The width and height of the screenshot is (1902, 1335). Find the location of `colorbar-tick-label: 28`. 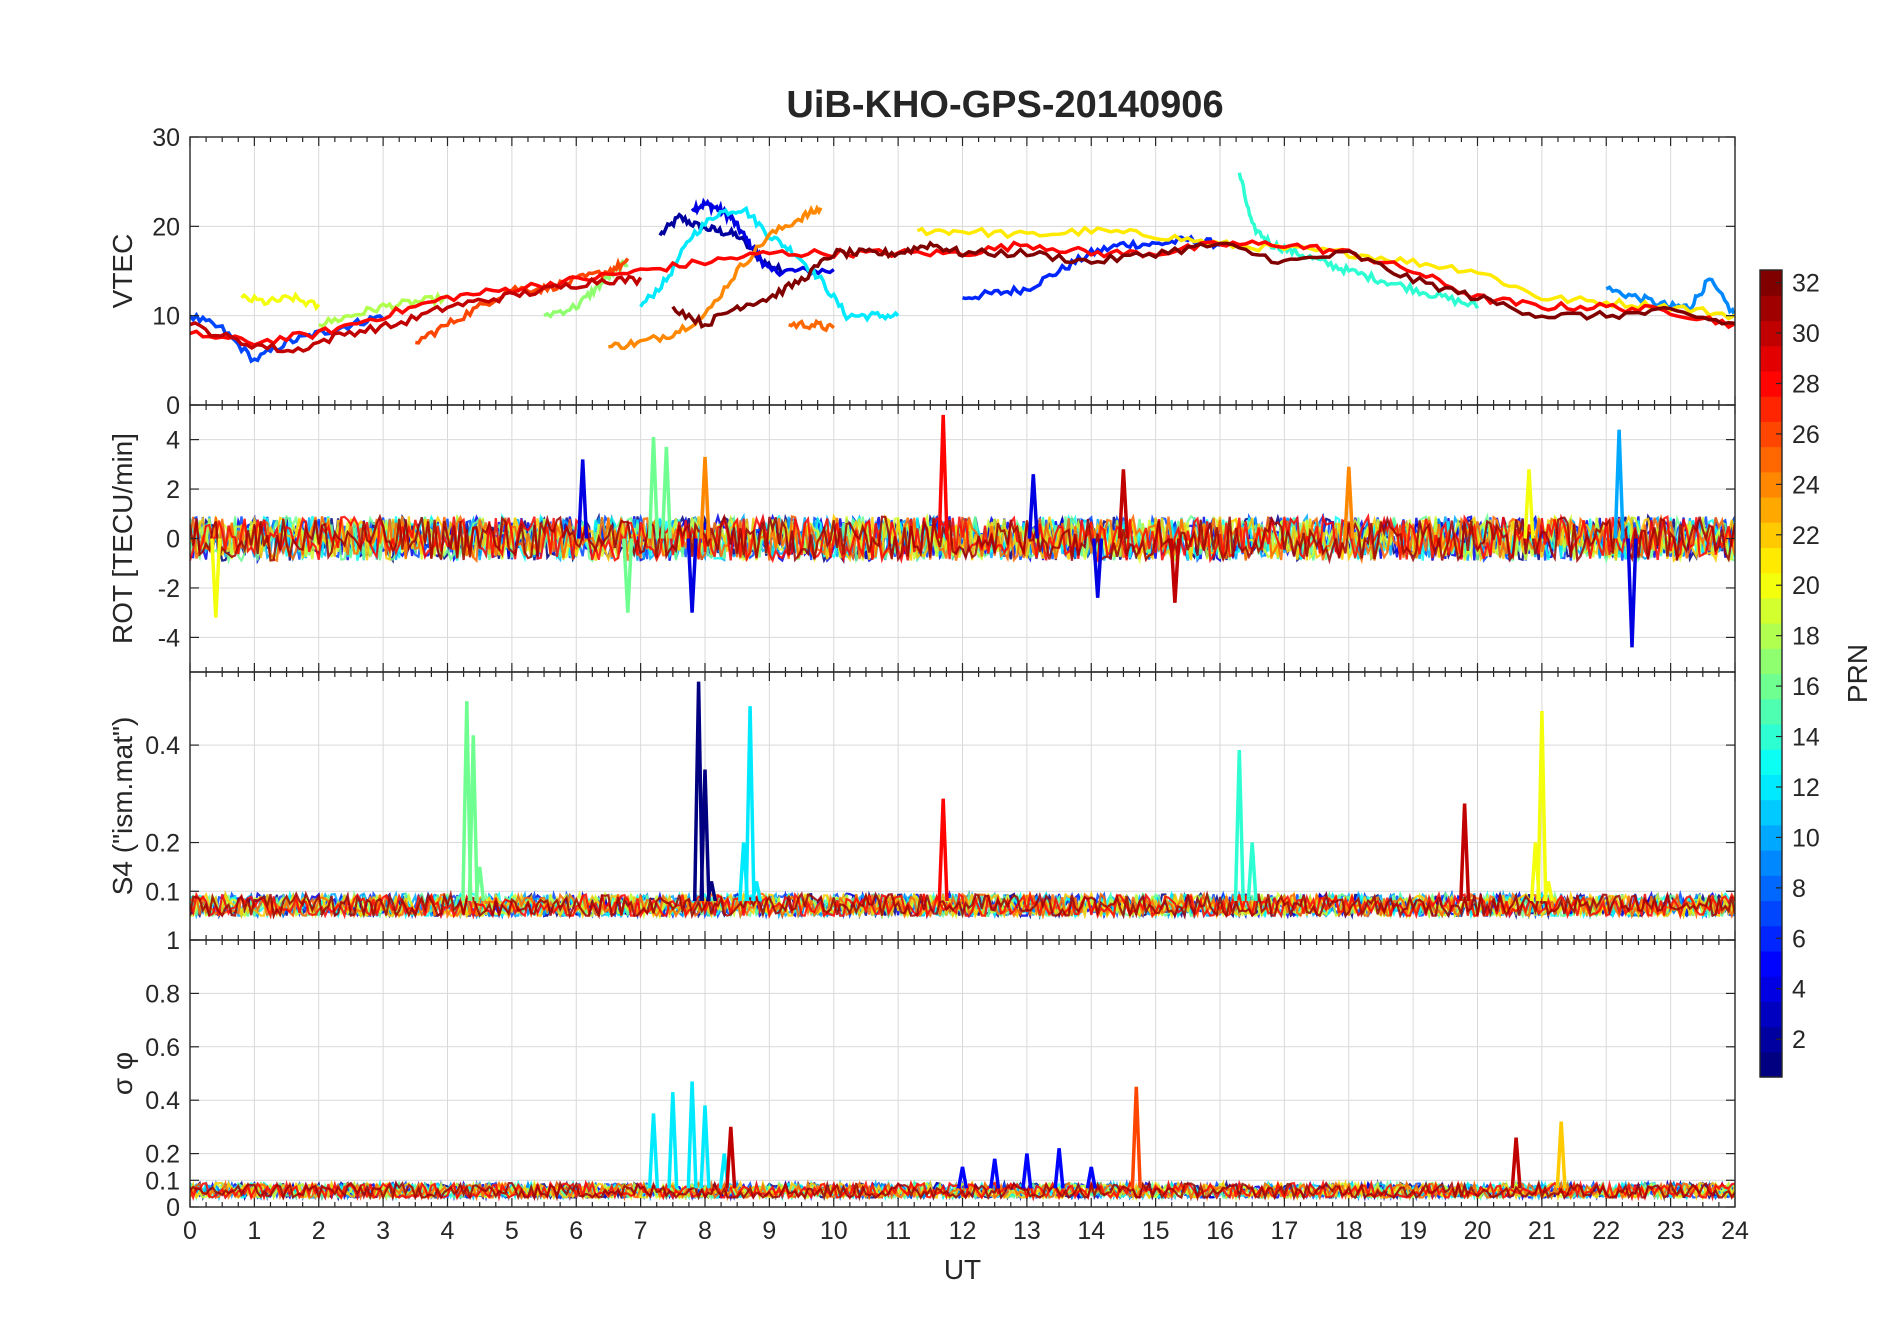

colorbar-tick-label: 28 is located at coordinates (1806, 384).